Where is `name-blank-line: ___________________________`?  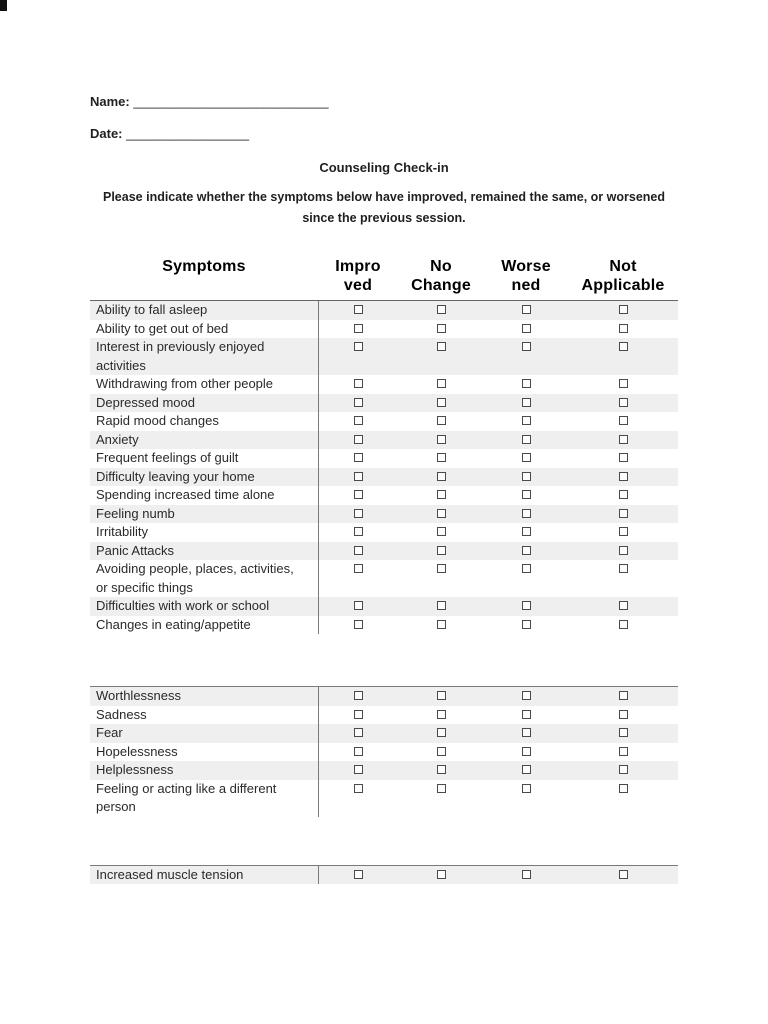
name-blank-line: ___________________________ is located at coordinates (231, 101).